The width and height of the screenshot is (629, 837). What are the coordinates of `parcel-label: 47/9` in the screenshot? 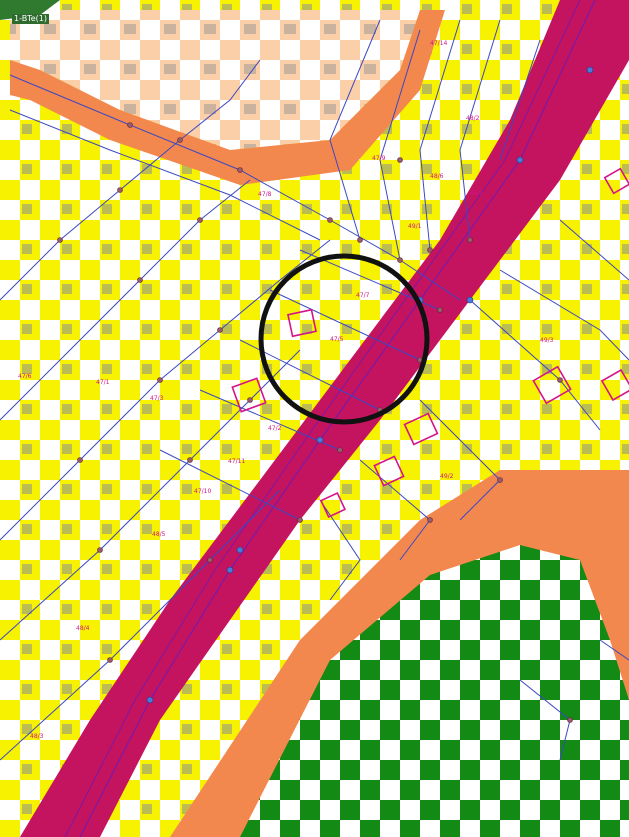 It's located at (379, 158).